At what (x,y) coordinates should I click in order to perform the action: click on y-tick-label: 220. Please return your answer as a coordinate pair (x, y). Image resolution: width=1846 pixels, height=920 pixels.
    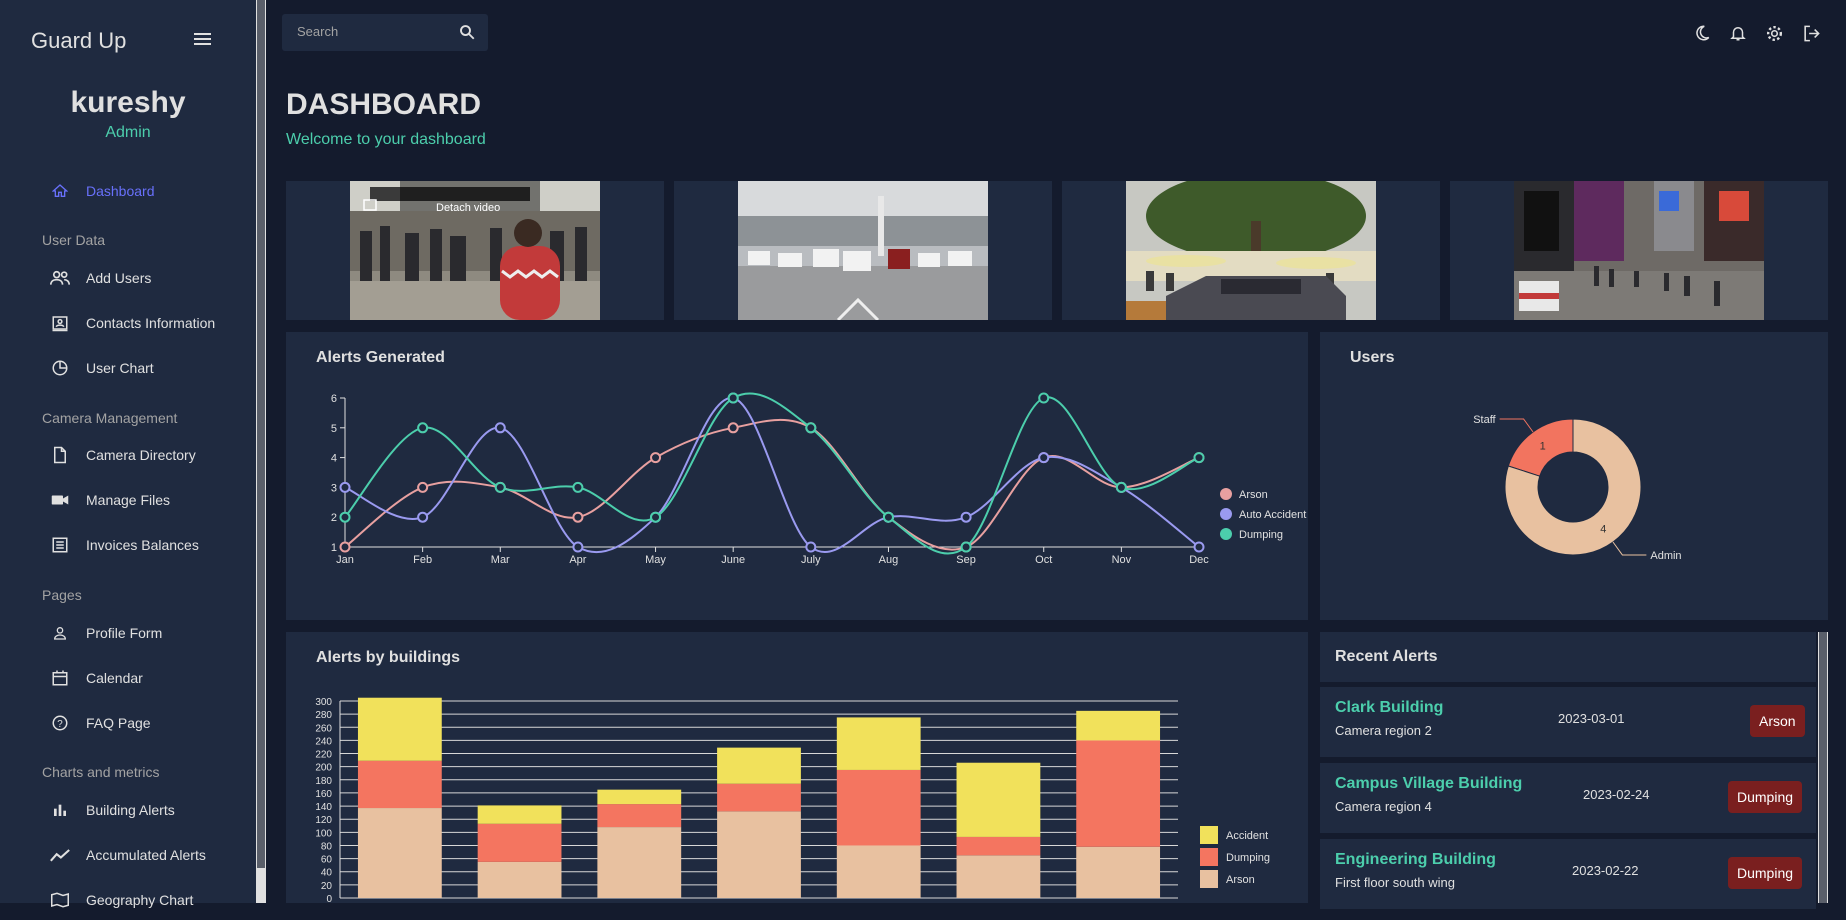
    Looking at the image, I should click on (323, 755).